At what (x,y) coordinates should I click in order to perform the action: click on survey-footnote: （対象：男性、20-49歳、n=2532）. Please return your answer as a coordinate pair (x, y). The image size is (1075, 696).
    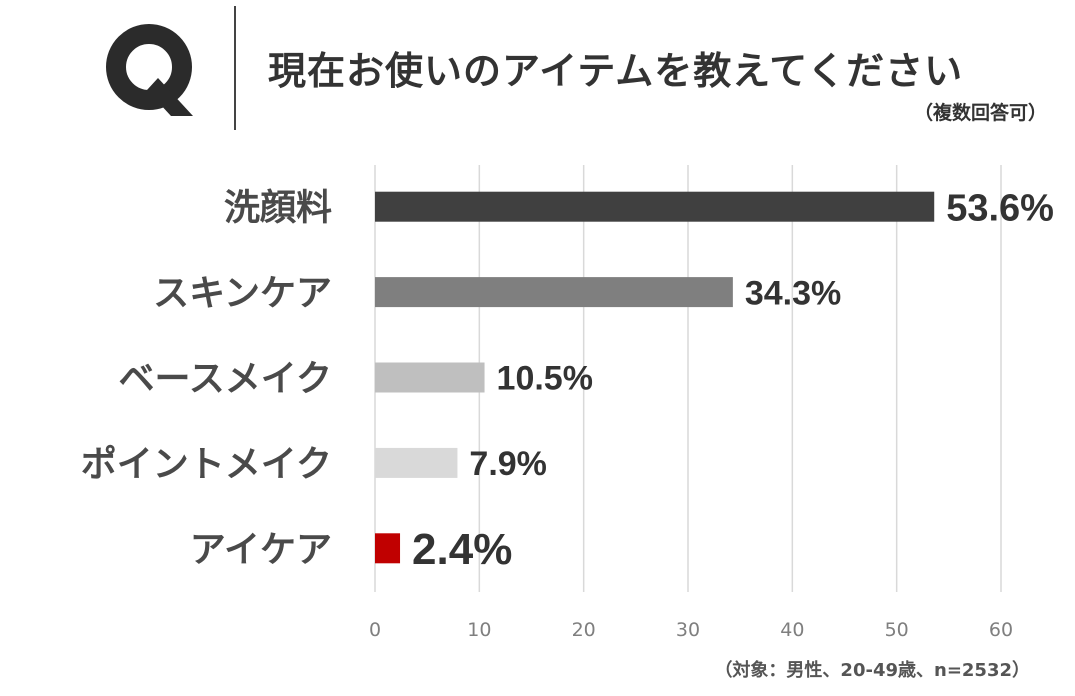
    Looking at the image, I should click on (872, 670).